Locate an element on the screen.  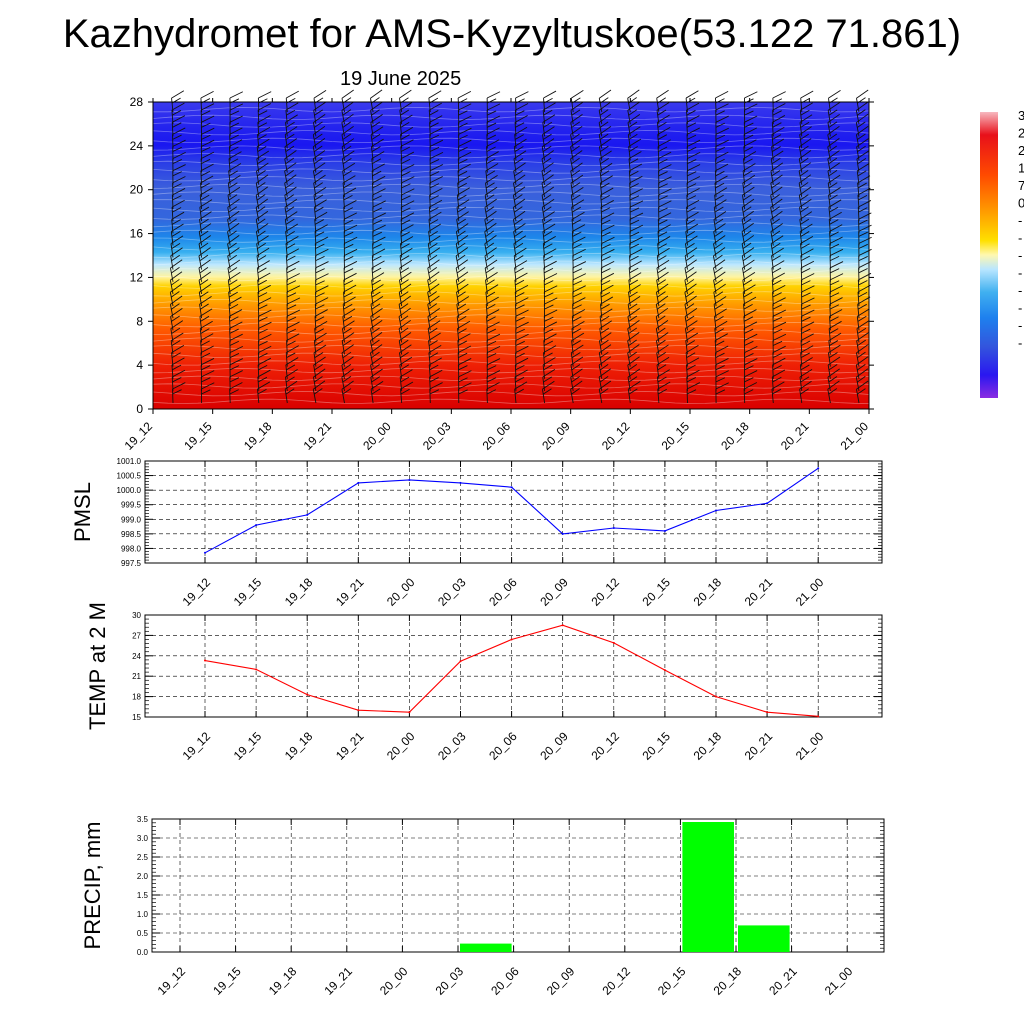
x-tick-label: 20_21 is located at coordinates (783, 981).